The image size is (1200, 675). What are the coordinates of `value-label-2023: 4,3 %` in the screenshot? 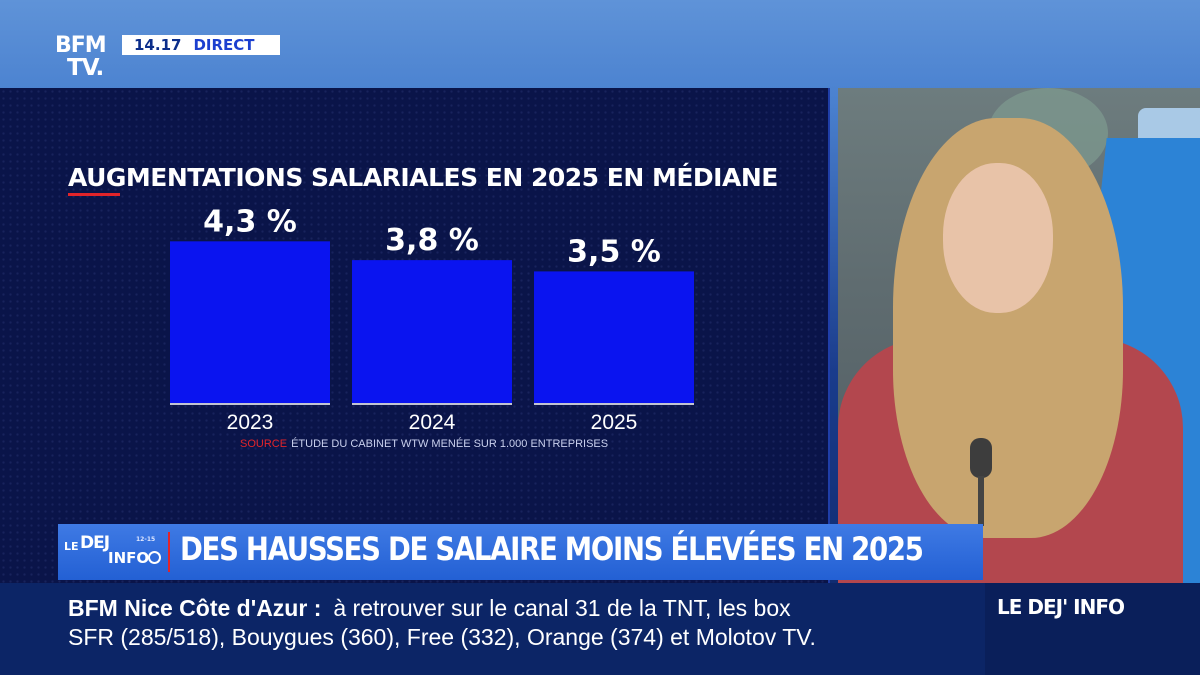 It's located at (250, 221).